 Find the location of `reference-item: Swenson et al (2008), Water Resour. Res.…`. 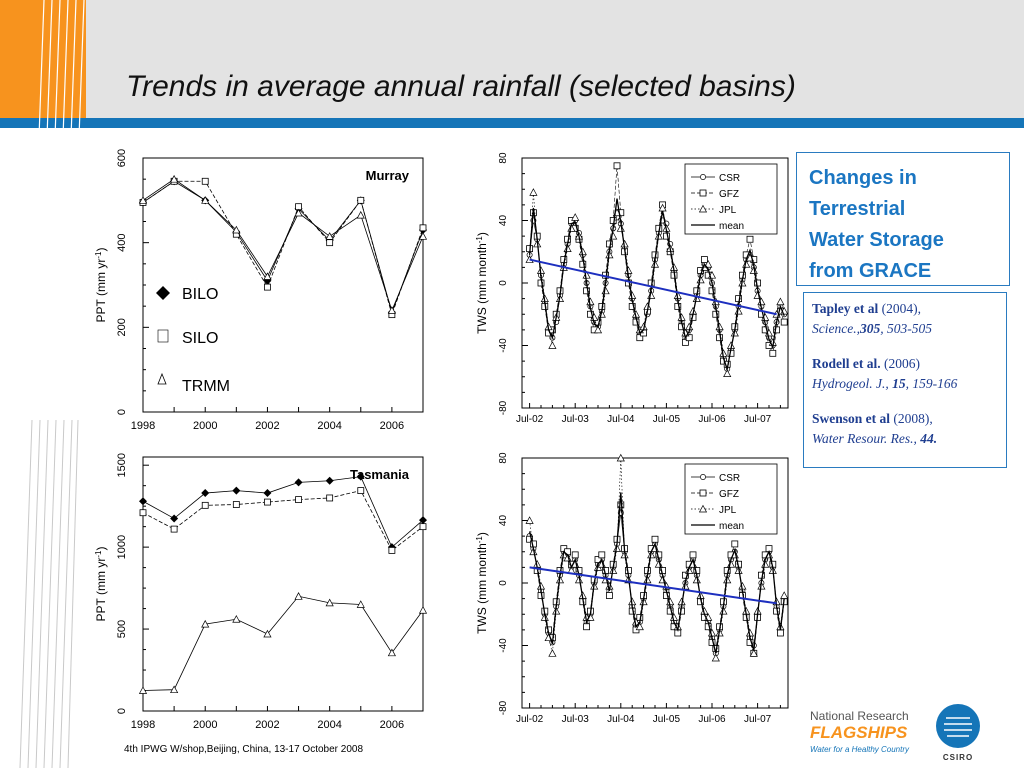

reference-item: Swenson et al (2008), Water Resour. Res.… is located at coordinates (905, 429).